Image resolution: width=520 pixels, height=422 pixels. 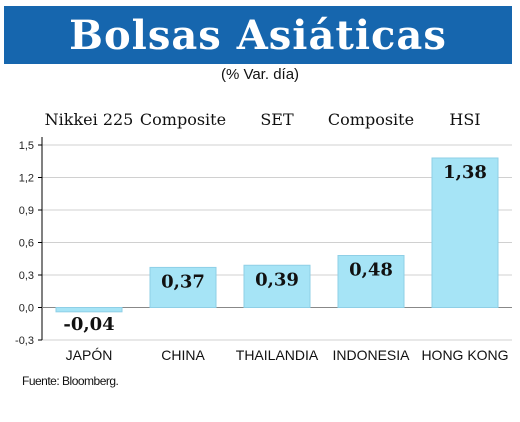 I want to click on y-tick-label: 0,6, so click(x=26, y=244).